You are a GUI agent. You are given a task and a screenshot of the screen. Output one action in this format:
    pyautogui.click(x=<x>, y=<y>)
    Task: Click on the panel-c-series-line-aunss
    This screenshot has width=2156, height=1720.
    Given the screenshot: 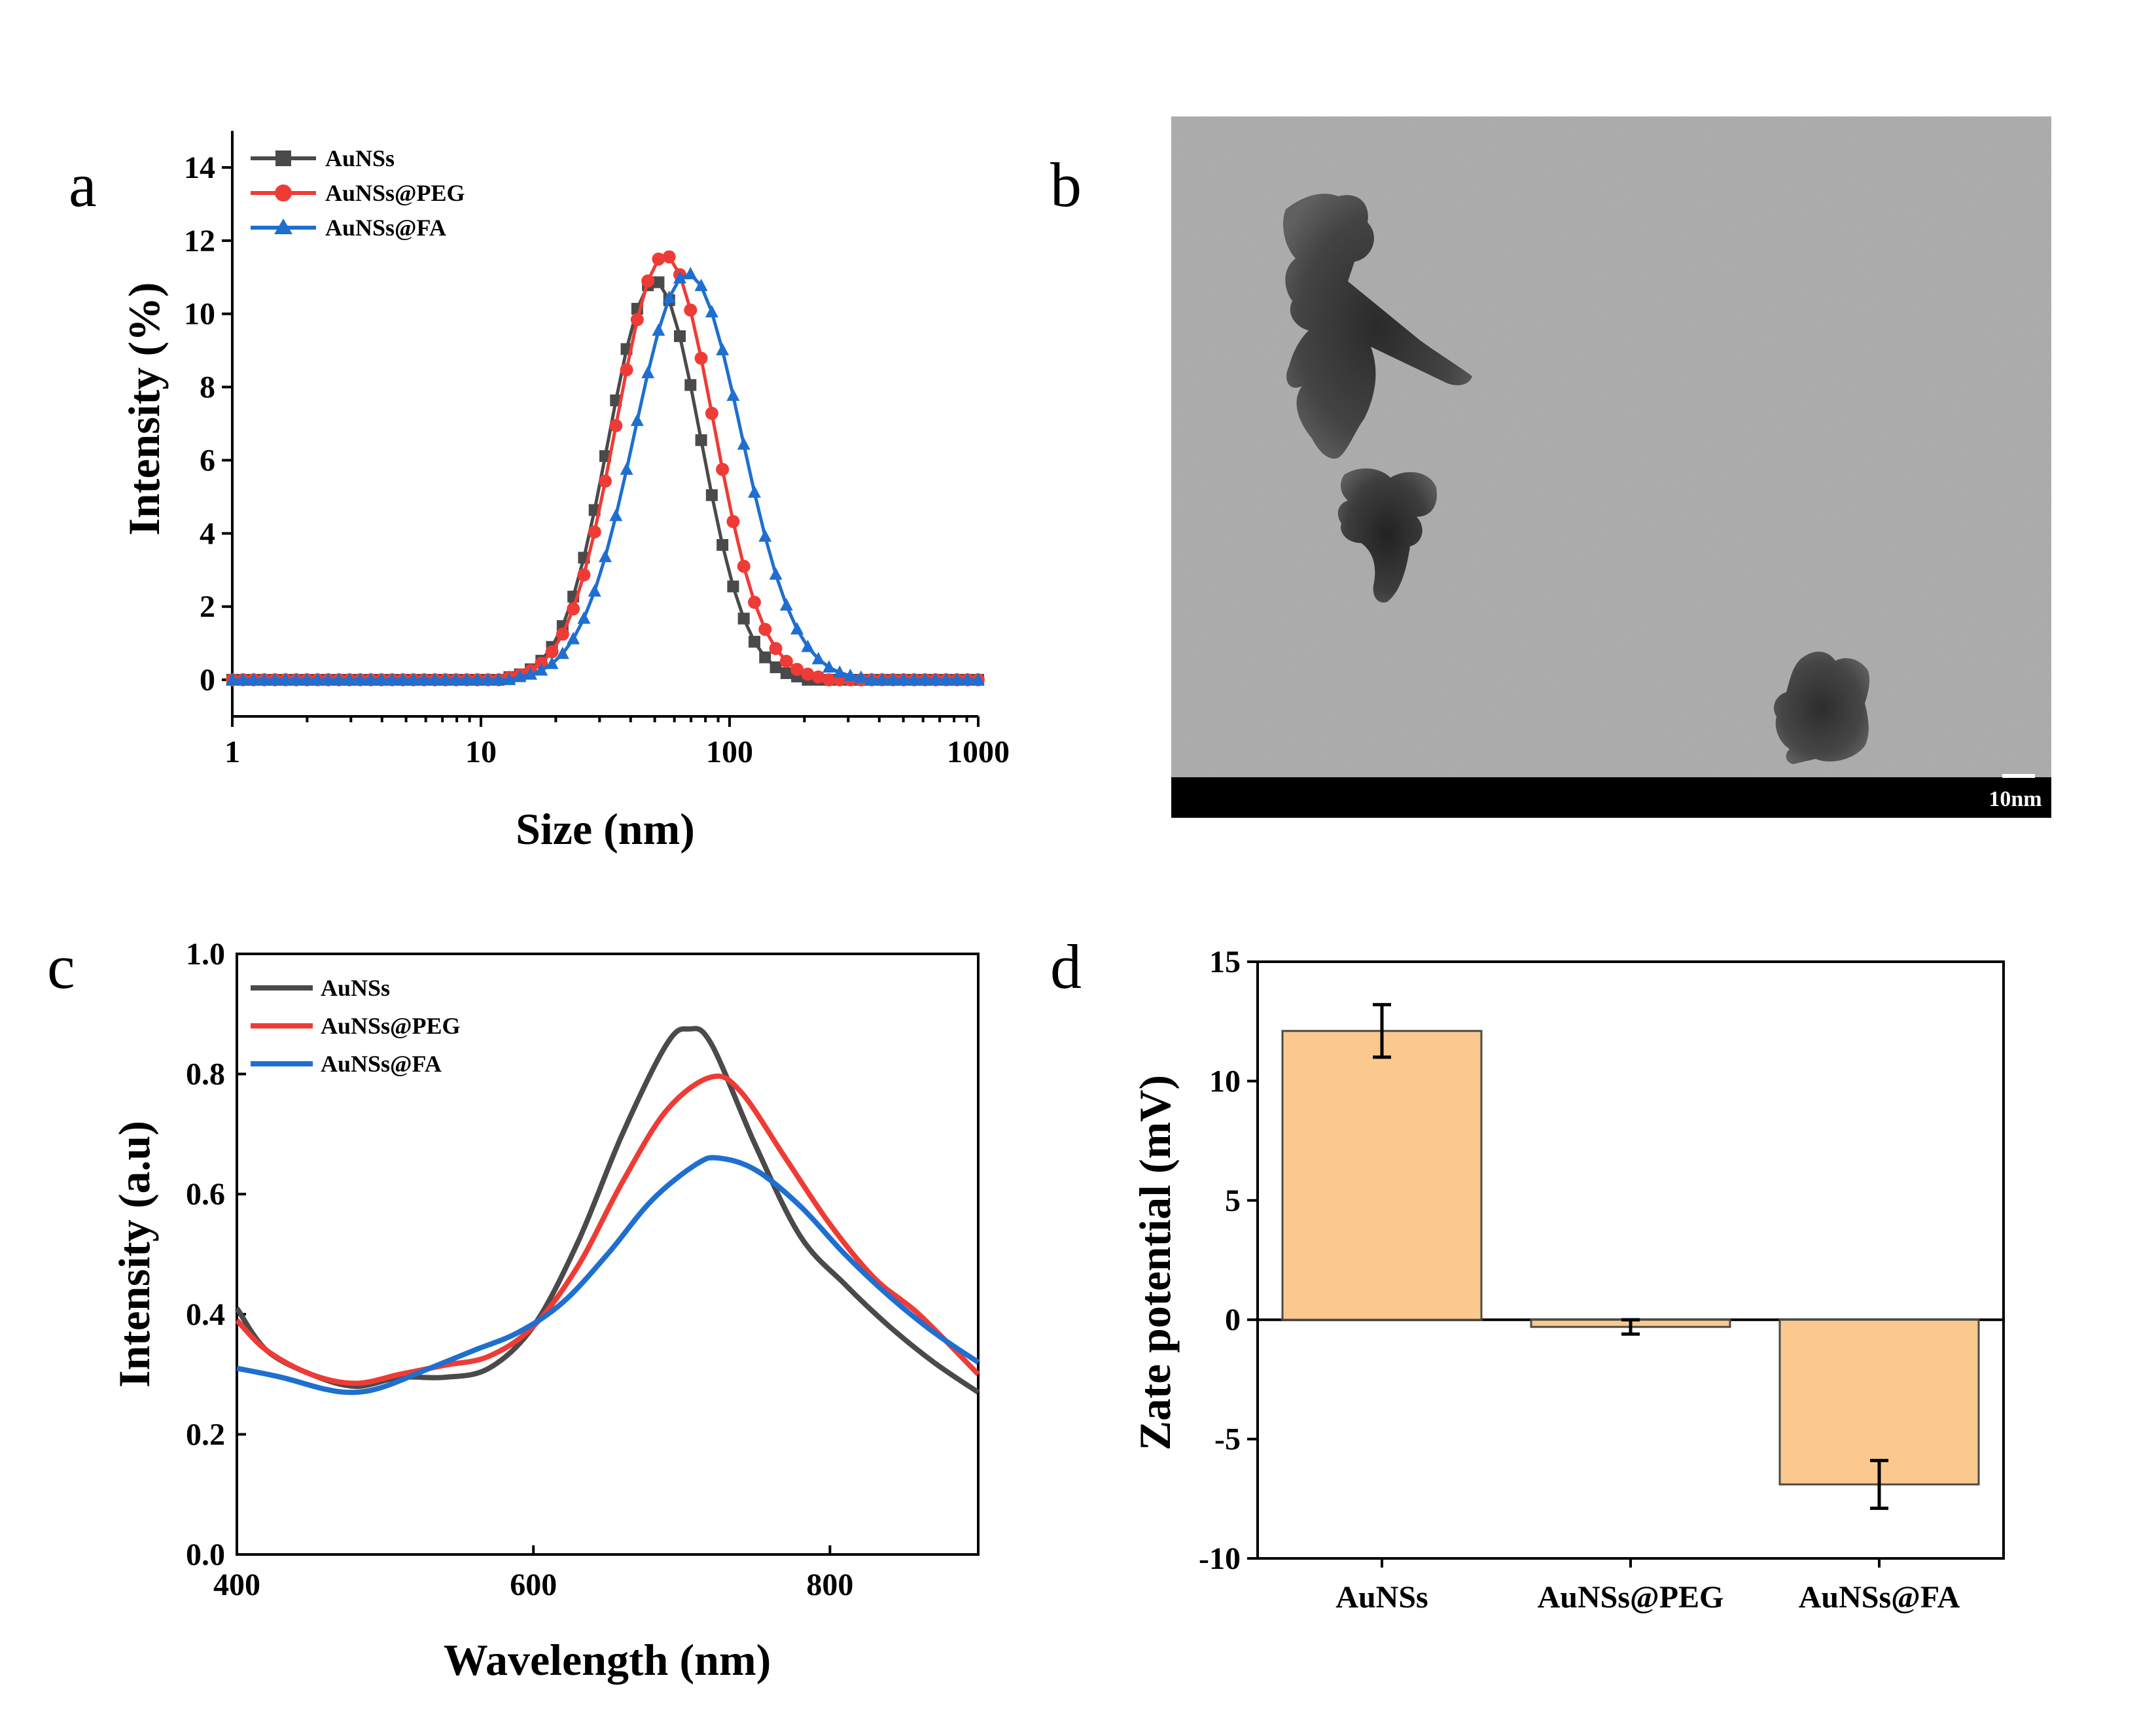 What is the action you would take?
    pyautogui.click(x=607, y=1211)
    